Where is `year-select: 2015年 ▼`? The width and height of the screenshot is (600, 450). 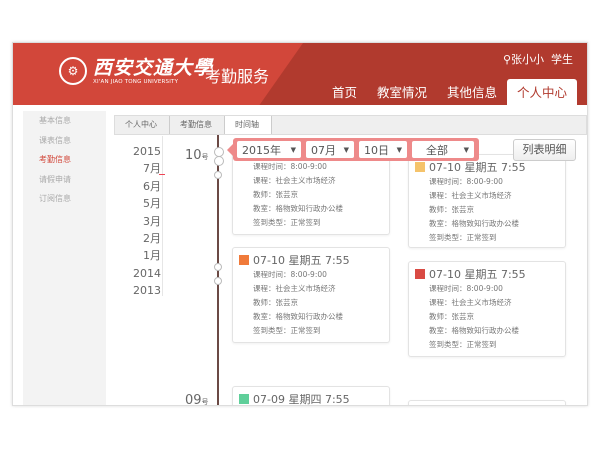 year-select: 2015年 ▼ is located at coordinates (269, 149).